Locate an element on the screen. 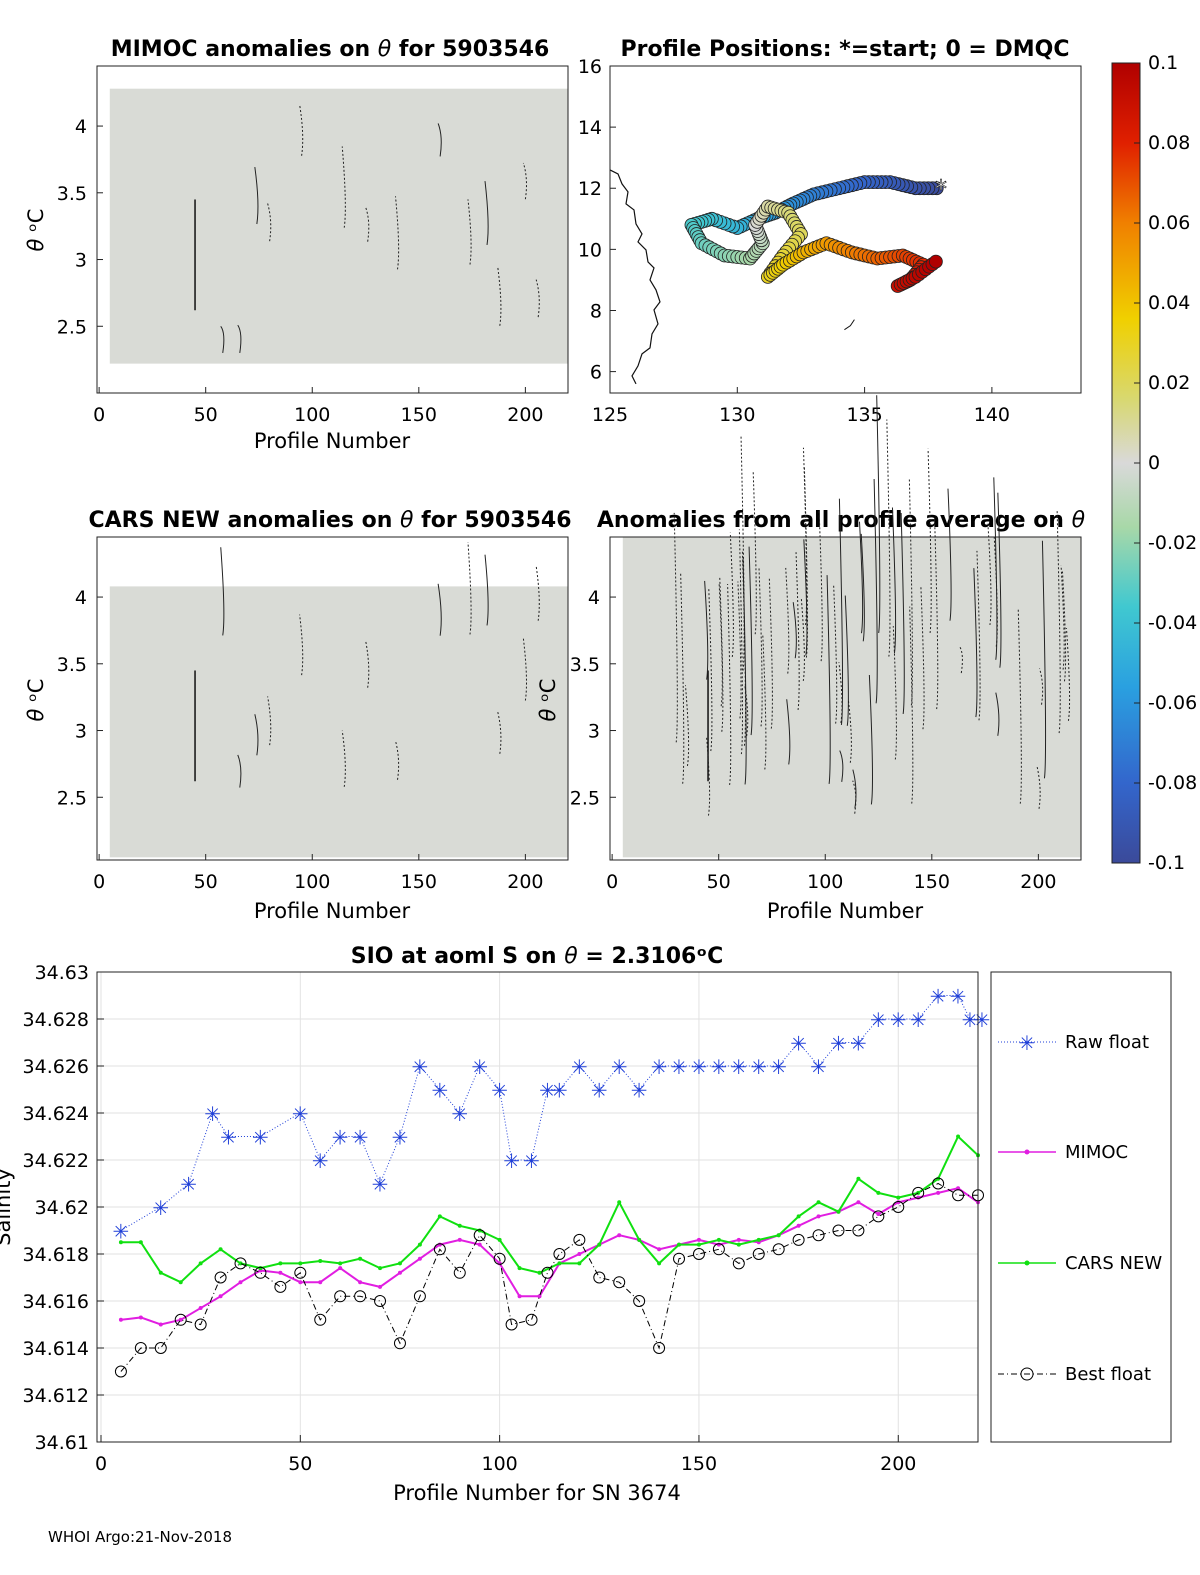  cars-x-tick-label: 50 is located at coordinates (206, 882).